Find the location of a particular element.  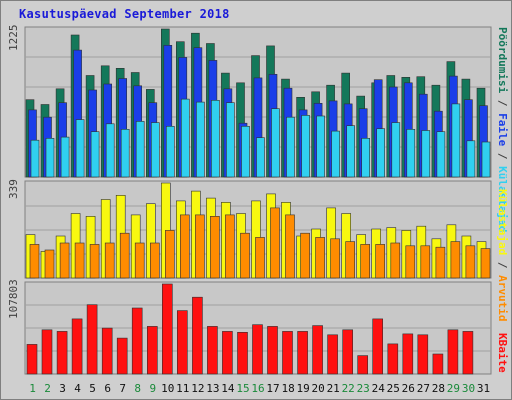

bottom-legend-segment: KBaite is located at coordinates (502, 353).